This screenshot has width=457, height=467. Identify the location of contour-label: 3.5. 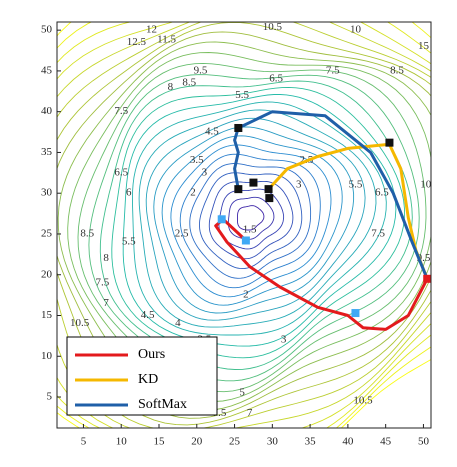
(197, 160).